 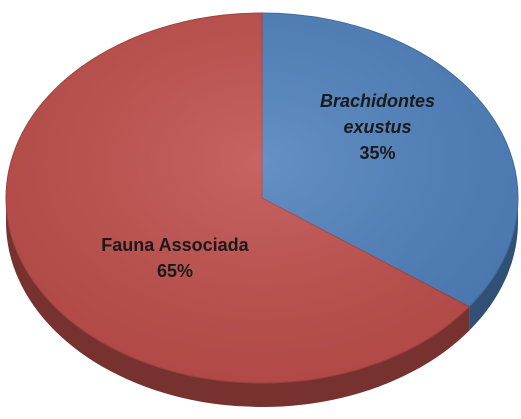 I want to click on slice-label: Brachidontes exustus 35%, so click(x=377, y=127).